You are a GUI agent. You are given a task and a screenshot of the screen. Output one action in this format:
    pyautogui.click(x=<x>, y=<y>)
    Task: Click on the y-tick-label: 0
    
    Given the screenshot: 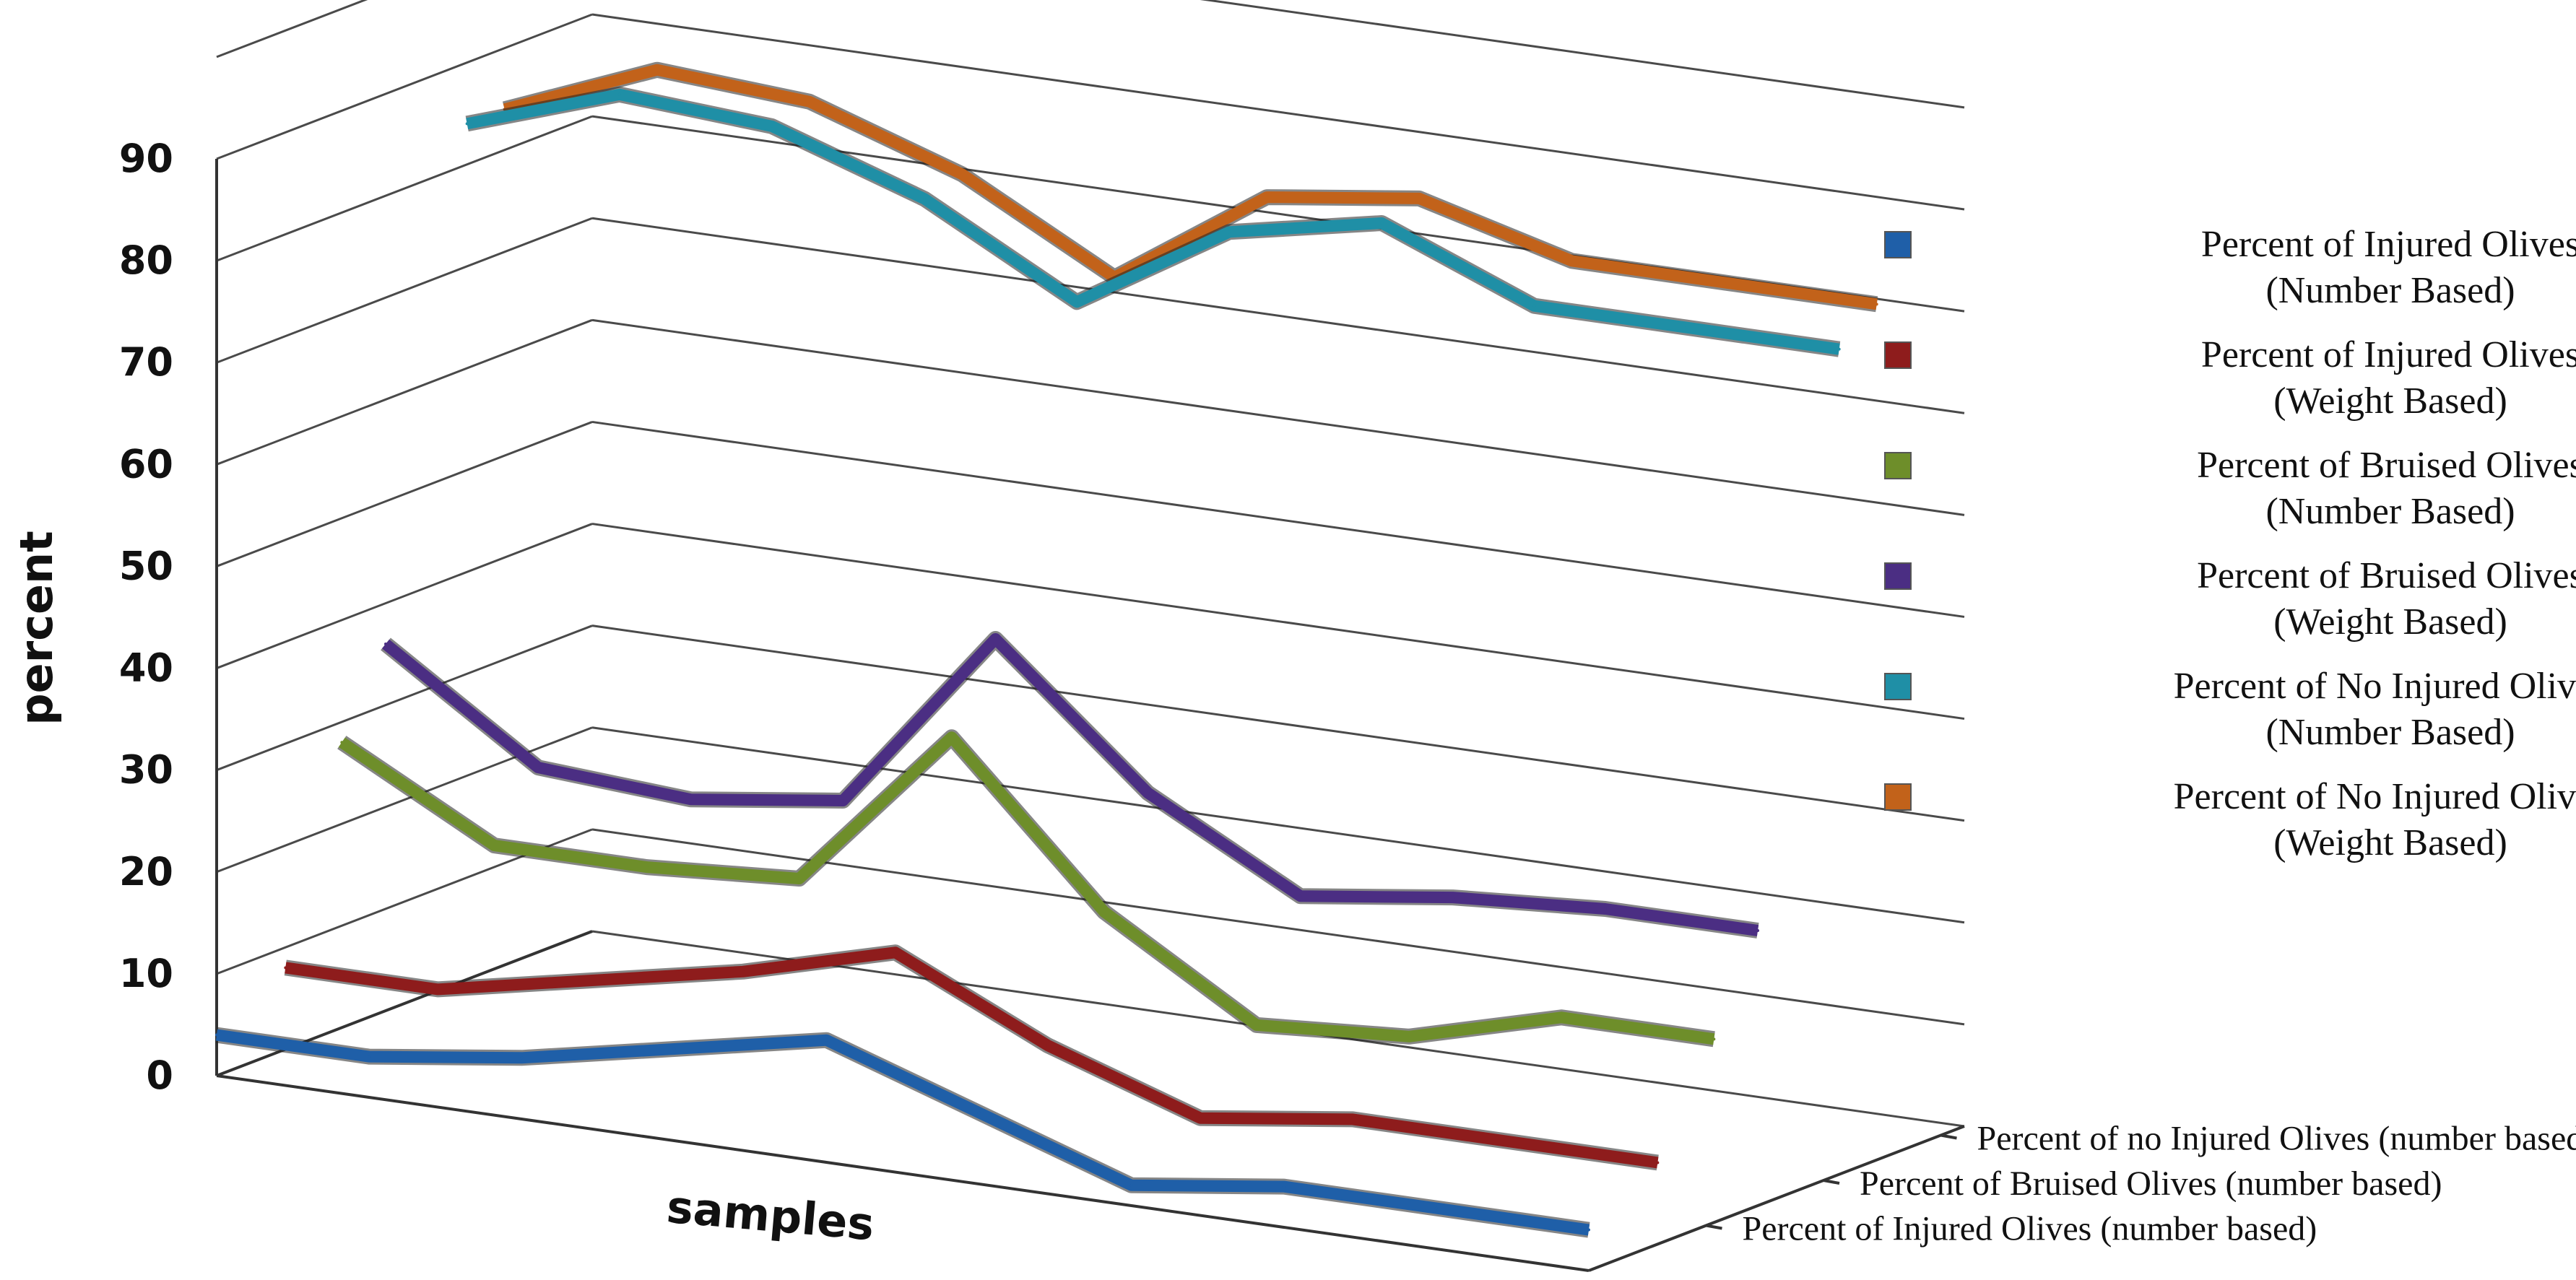 What is the action you would take?
    pyautogui.click(x=159, y=1075)
    